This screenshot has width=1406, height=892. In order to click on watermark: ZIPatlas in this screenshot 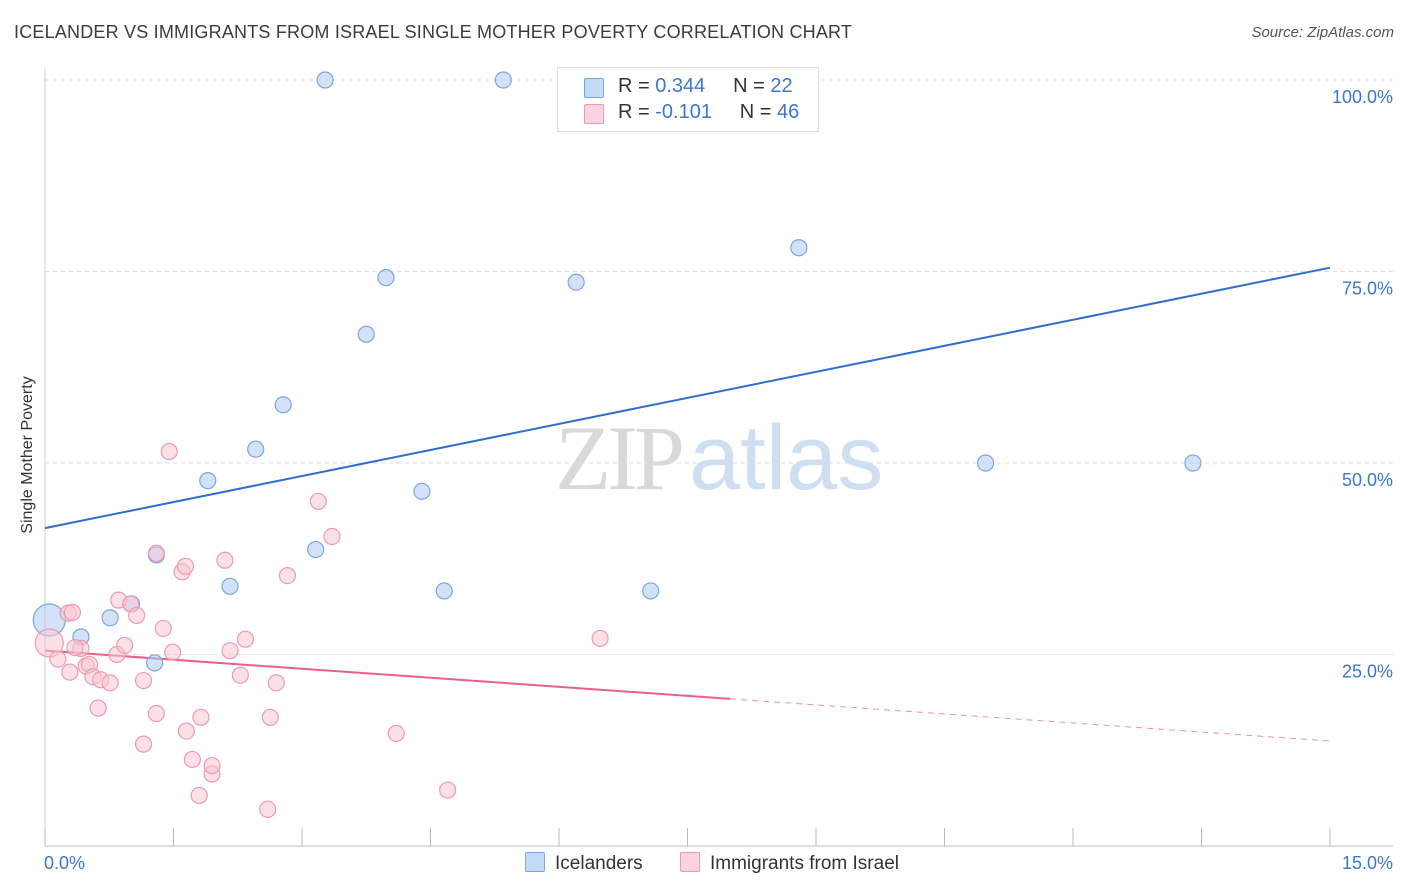, I will do `click(719, 458)`.